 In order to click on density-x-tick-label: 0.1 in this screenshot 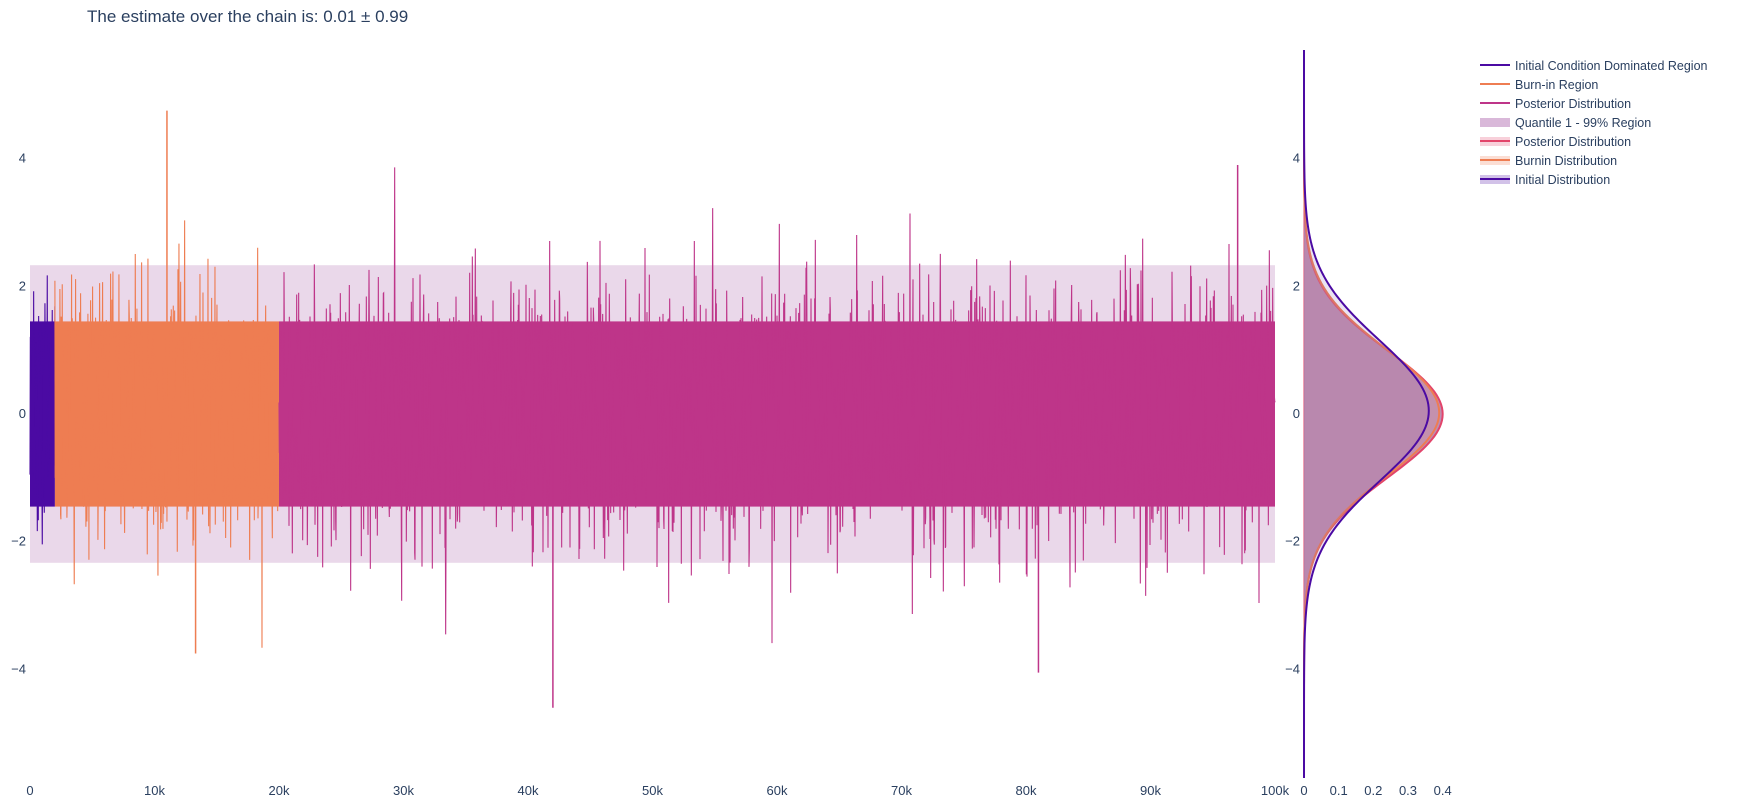, I will do `click(1339, 790)`.